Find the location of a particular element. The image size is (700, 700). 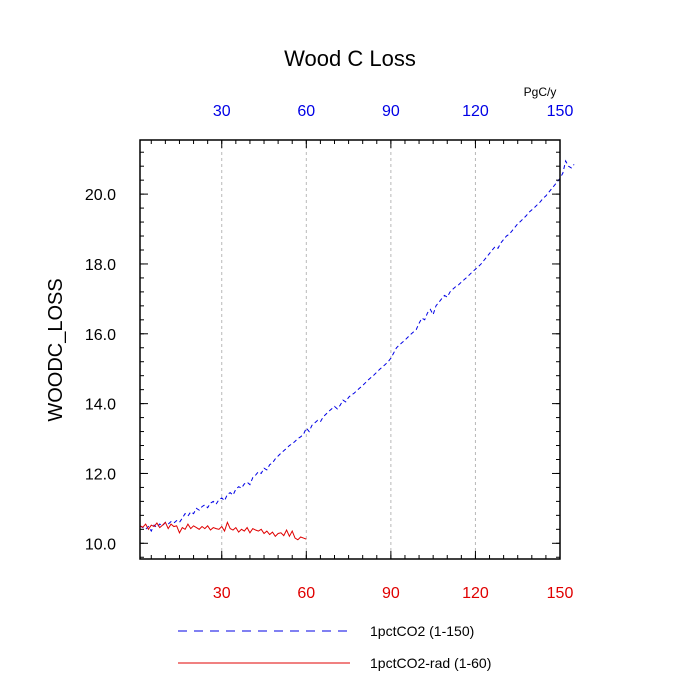

y-tick-label: 18.0 is located at coordinates (100, 265).